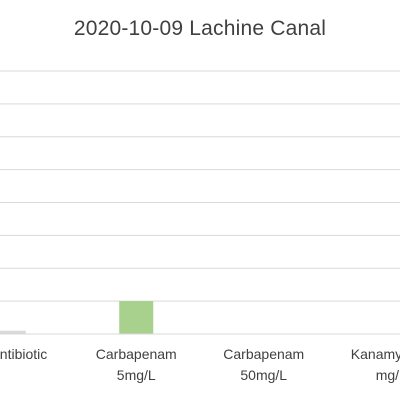  Describe the element at coordinates (263, 364) in the screenshot. I see `x-tick-label: Carbapenam 50mg/L` at that location.